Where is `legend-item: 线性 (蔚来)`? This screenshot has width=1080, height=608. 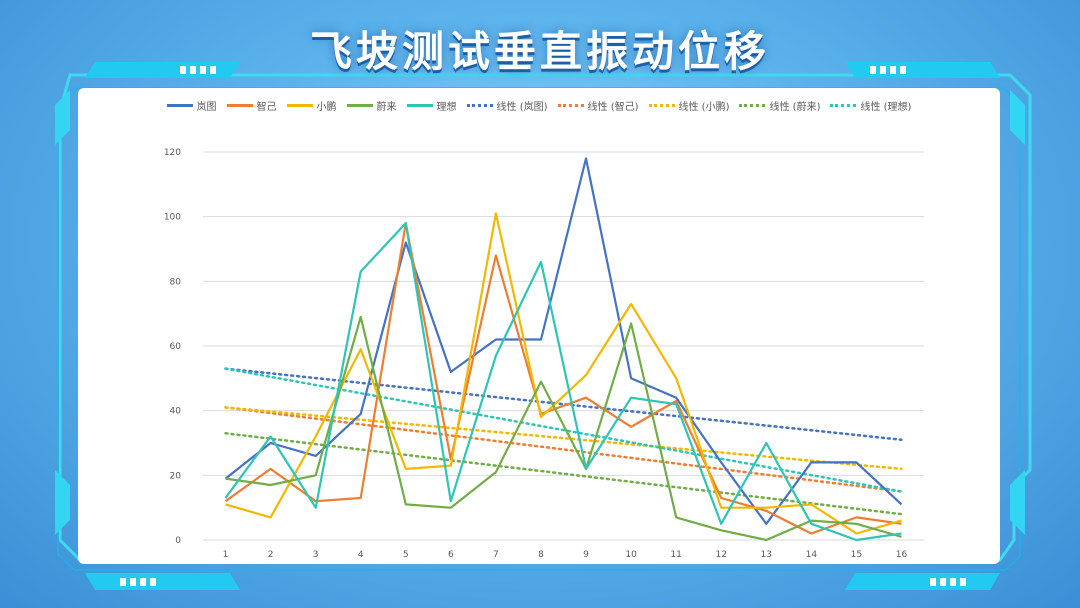
legend-item: 线性 (蔚来) is located at coordinates (779, 105).